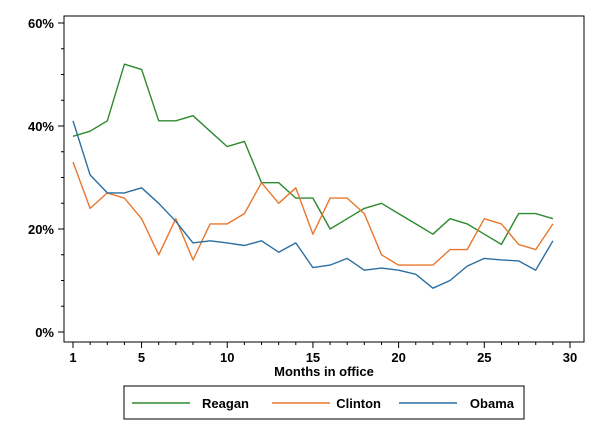 The image size is (600, 436). I want to click on y-tick-label: 20%, so click(41, 229).